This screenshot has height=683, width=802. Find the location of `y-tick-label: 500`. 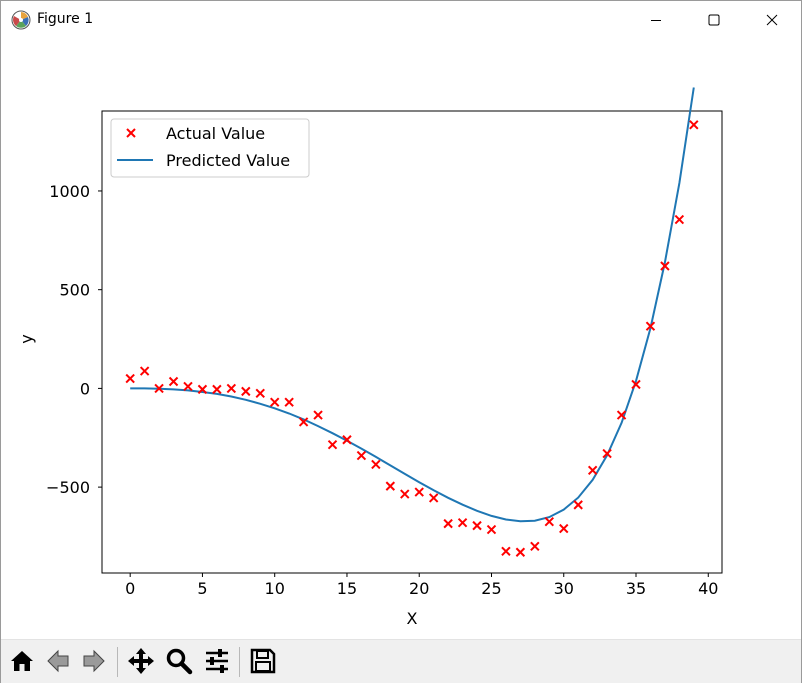

y-tick-label: 500 is located at coordinates (74, 290).